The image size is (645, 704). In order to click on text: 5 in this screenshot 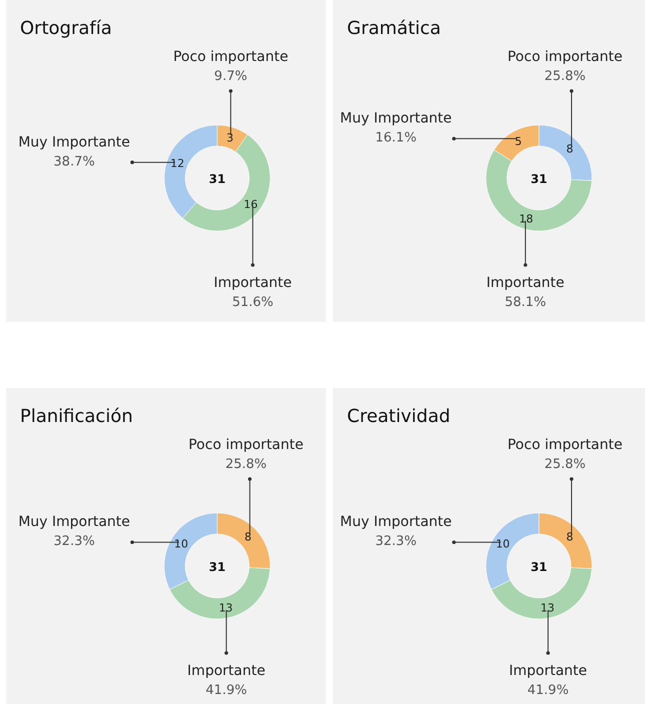, I will do `click(518, 141)`.